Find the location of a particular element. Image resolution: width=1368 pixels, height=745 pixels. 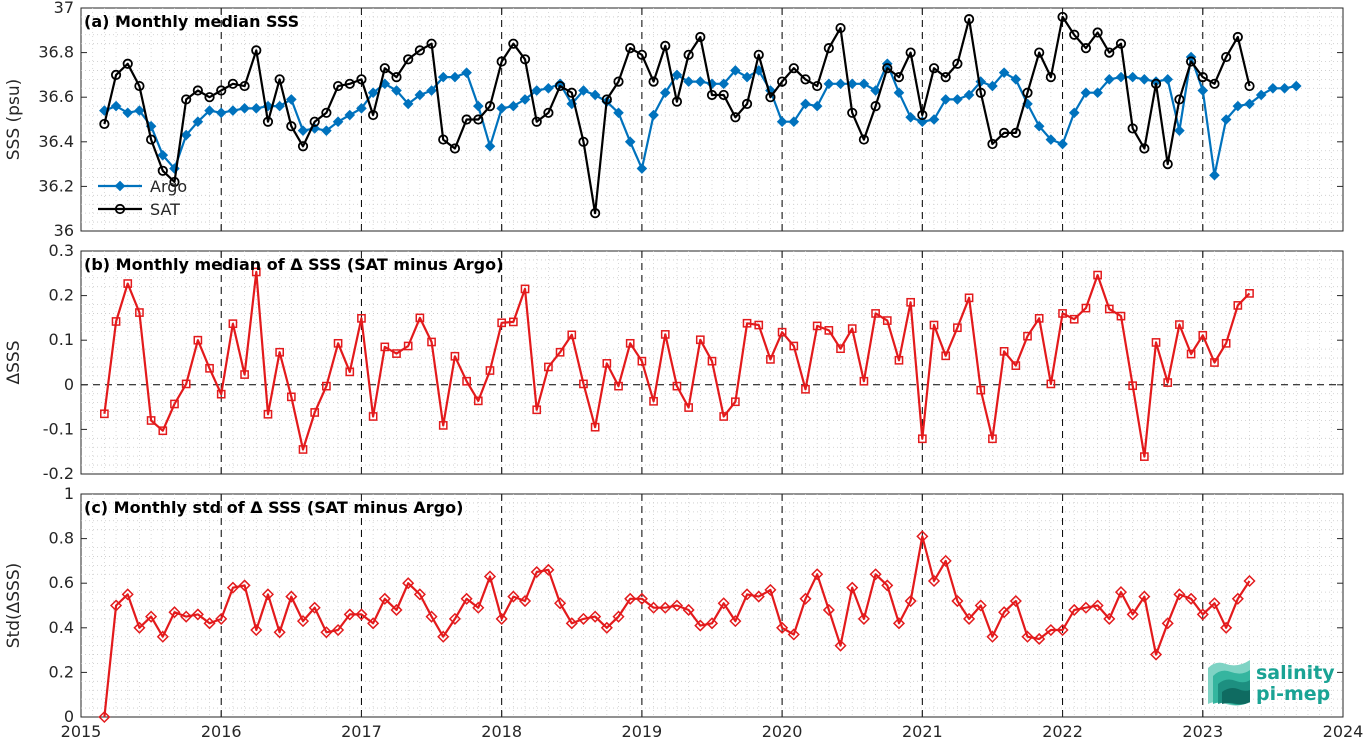

y-tick-label: 36.6 is located at coordinates (56, 96).